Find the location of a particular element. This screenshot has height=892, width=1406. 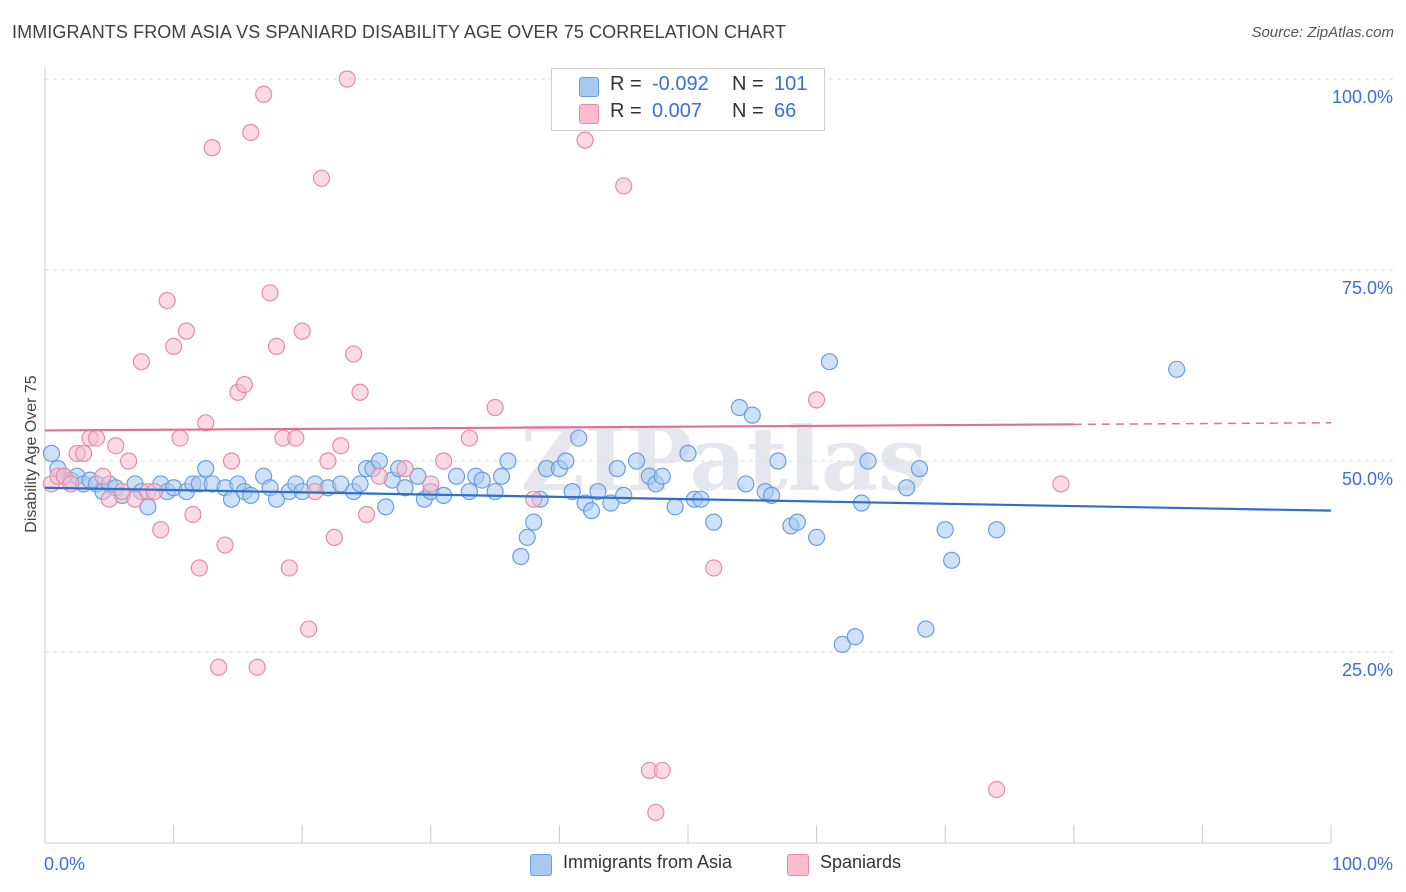

legend-n-value: 66 is located at coordinates (785, 111).